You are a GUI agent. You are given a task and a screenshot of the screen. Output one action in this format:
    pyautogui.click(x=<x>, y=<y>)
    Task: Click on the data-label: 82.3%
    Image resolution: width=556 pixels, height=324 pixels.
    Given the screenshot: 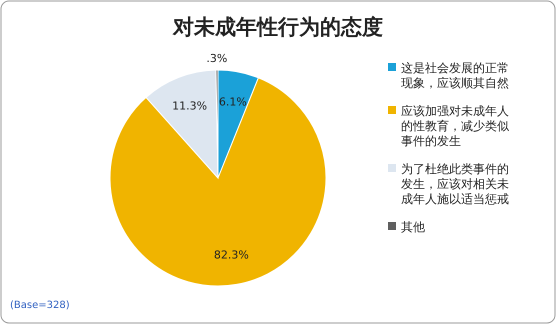 What is the action you would take?
    pyautogui.click(x=231, y=255)
    